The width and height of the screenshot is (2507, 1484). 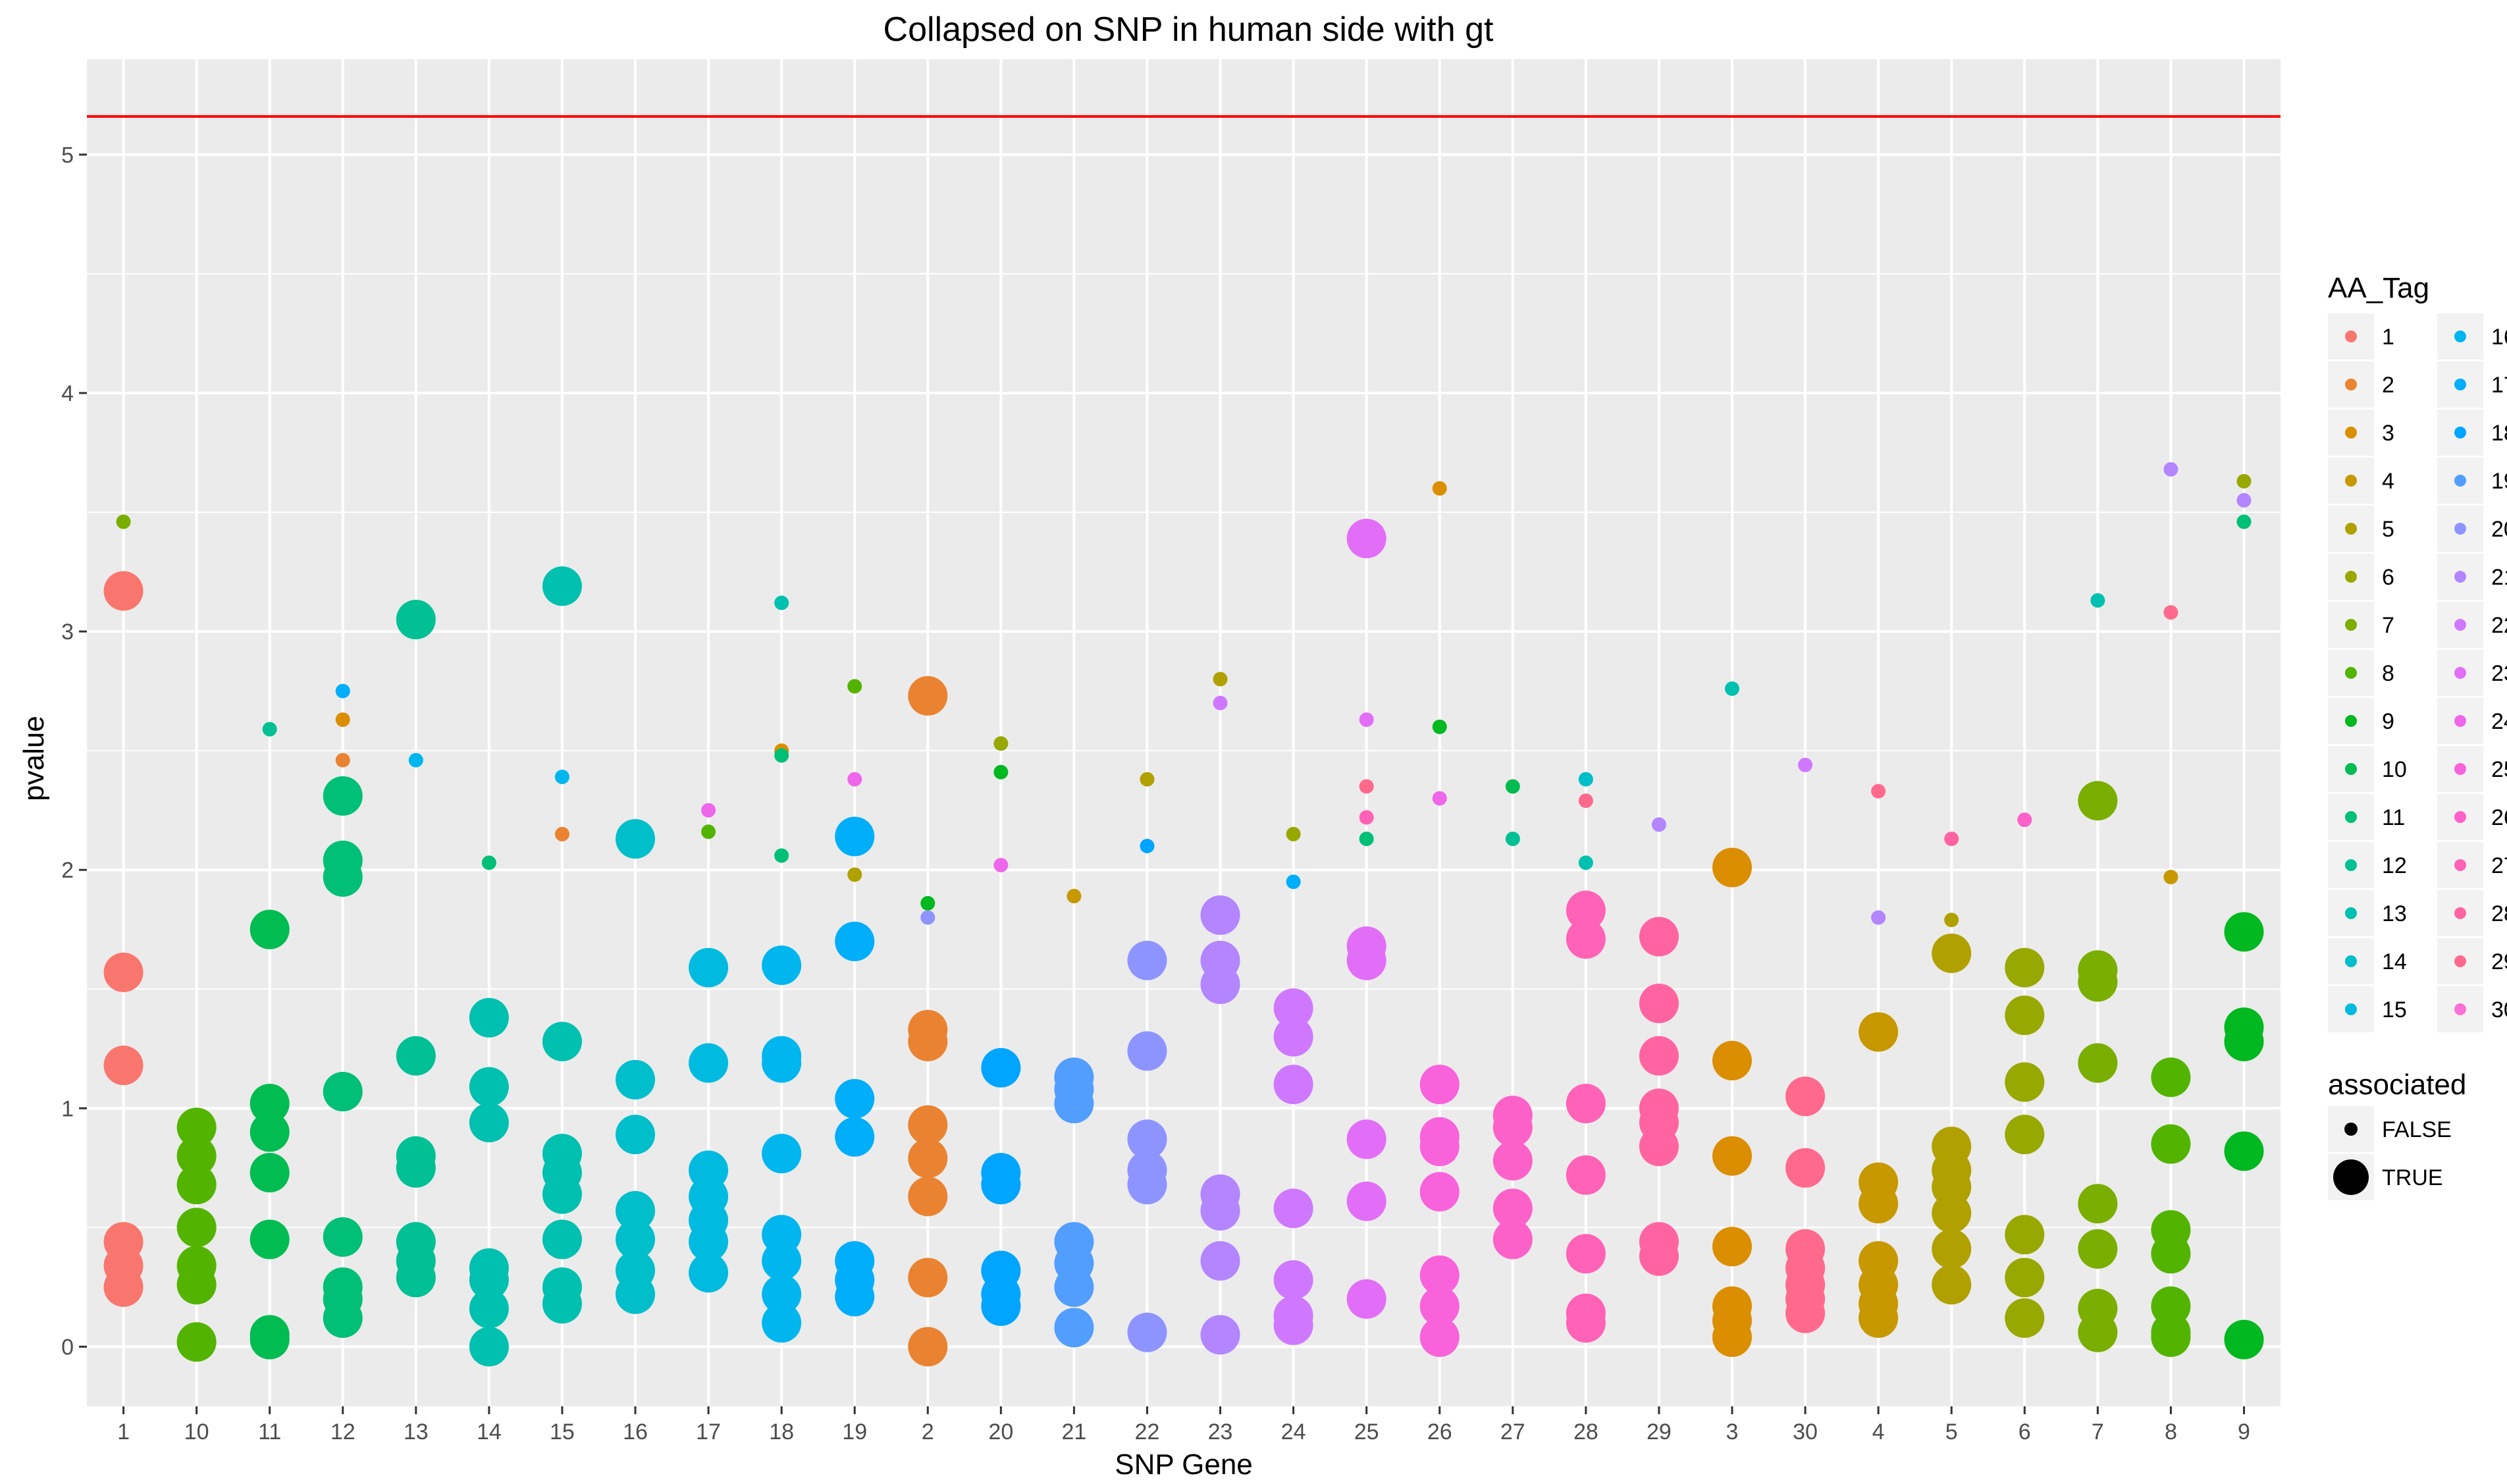 I want to click on legend-label: 8, so click(x=2388, y=673).